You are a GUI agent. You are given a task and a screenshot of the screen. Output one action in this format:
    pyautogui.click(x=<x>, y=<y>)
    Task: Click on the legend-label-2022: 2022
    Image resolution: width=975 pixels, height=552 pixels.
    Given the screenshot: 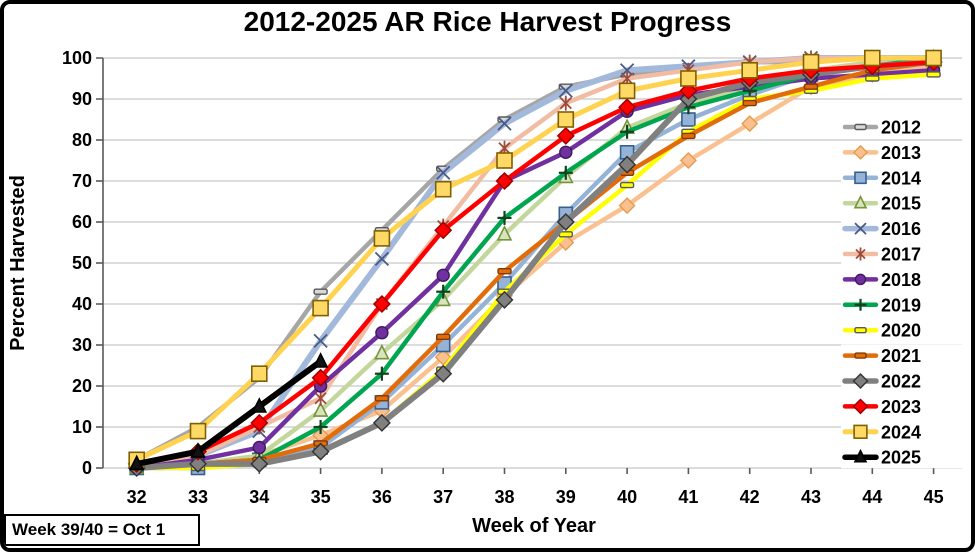 What is the action you would take?
    pyautogui.click(x=901, y=382)
    